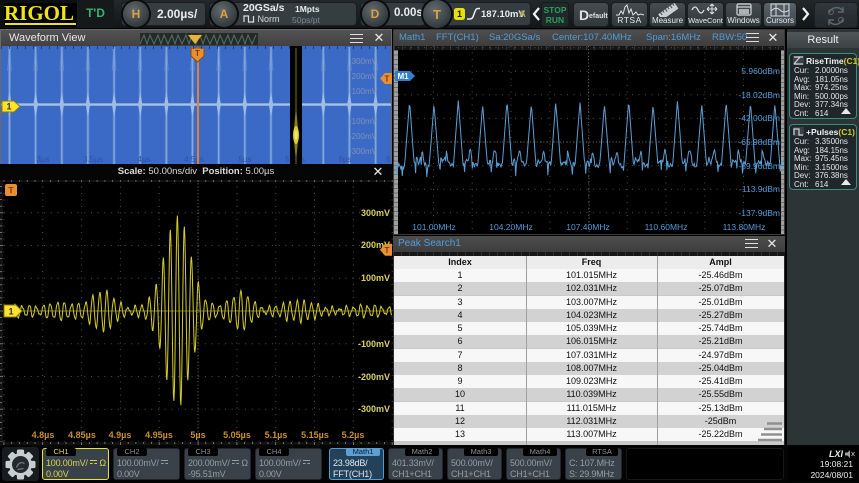 Image resolution: width=859 pixels, height=483 pixels. I want to click on svg-text: -100mV, so click(374, 344).